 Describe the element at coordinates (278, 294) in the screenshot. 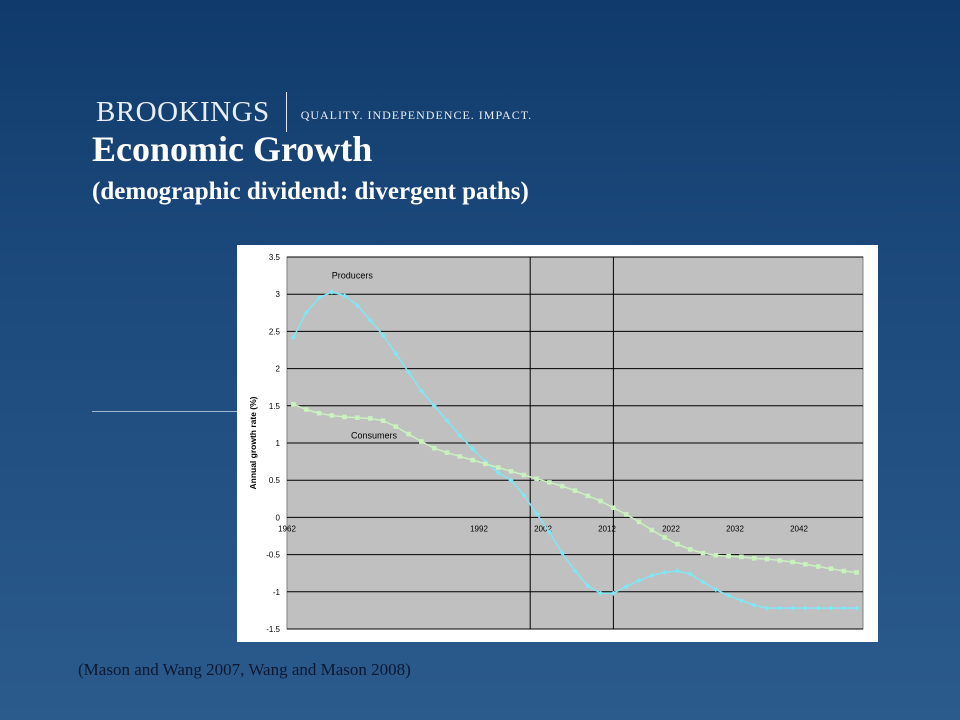

I see `y-tick-label: 3` at that location.